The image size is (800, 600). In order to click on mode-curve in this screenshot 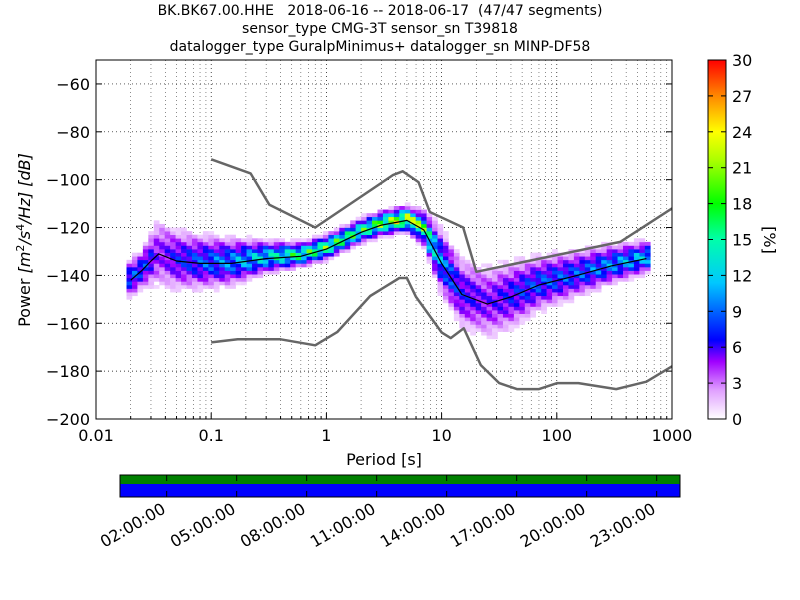, I will do `click(388, 262)`.